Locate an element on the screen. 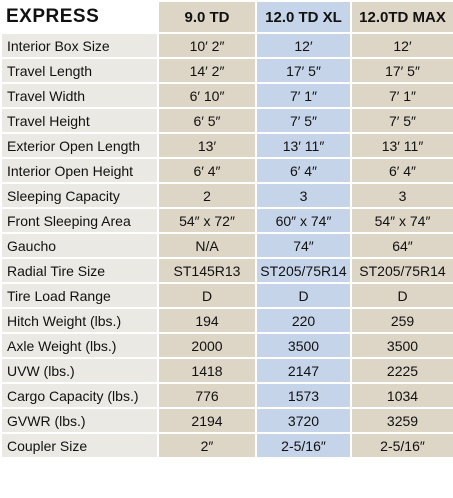 The width and height of the screenshot is (453, 498). cell: 2225 is located at coordinates (401, 370).